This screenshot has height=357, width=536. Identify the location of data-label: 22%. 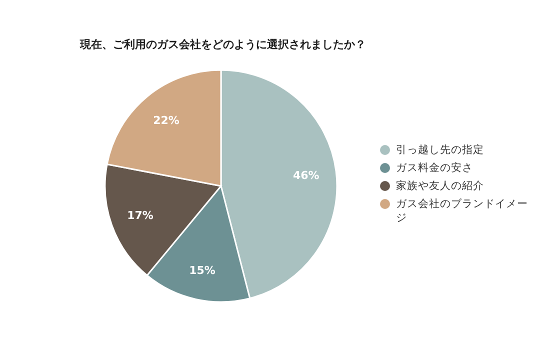
(166, 120).